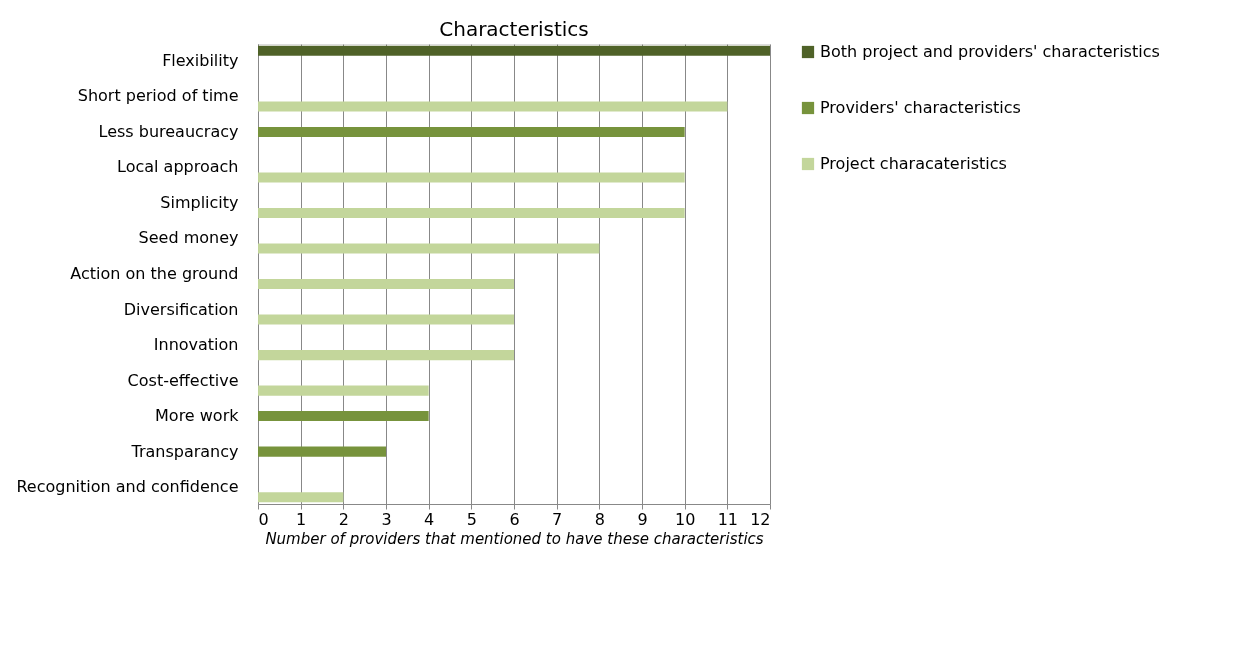 This screenshot has height=669, width=1253. I want to click on y-tick-label: Simplicity, so click(199, 202).